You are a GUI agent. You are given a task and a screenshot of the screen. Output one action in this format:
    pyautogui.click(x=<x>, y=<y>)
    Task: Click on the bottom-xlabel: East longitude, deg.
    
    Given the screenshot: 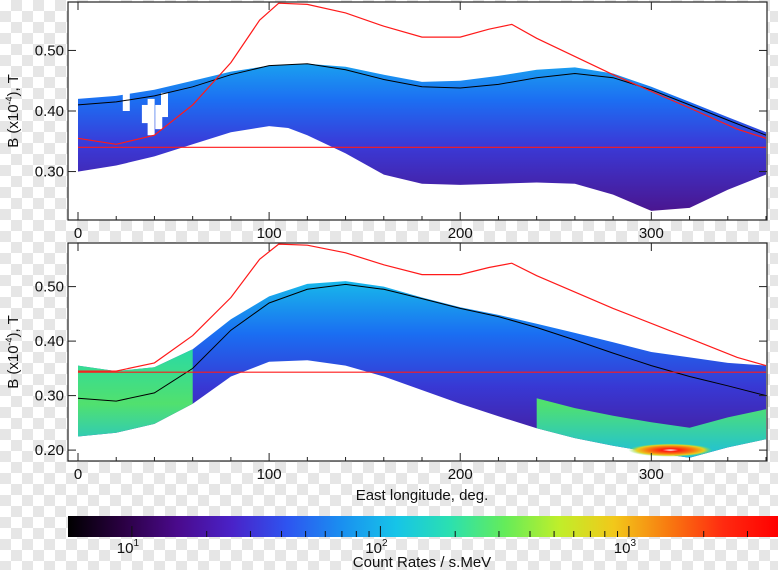 What is the action you would take?
    pyautogui.click(x=422, y=495)
    